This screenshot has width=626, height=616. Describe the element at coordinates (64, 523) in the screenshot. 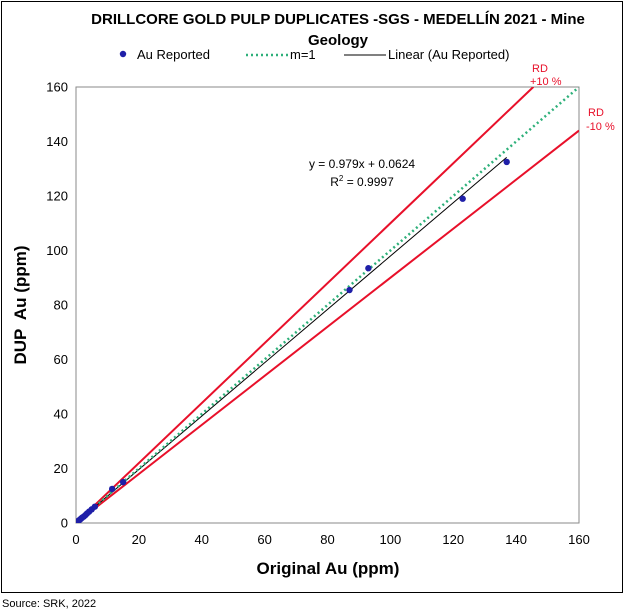

I see `y-tick-label: 0` at that location.